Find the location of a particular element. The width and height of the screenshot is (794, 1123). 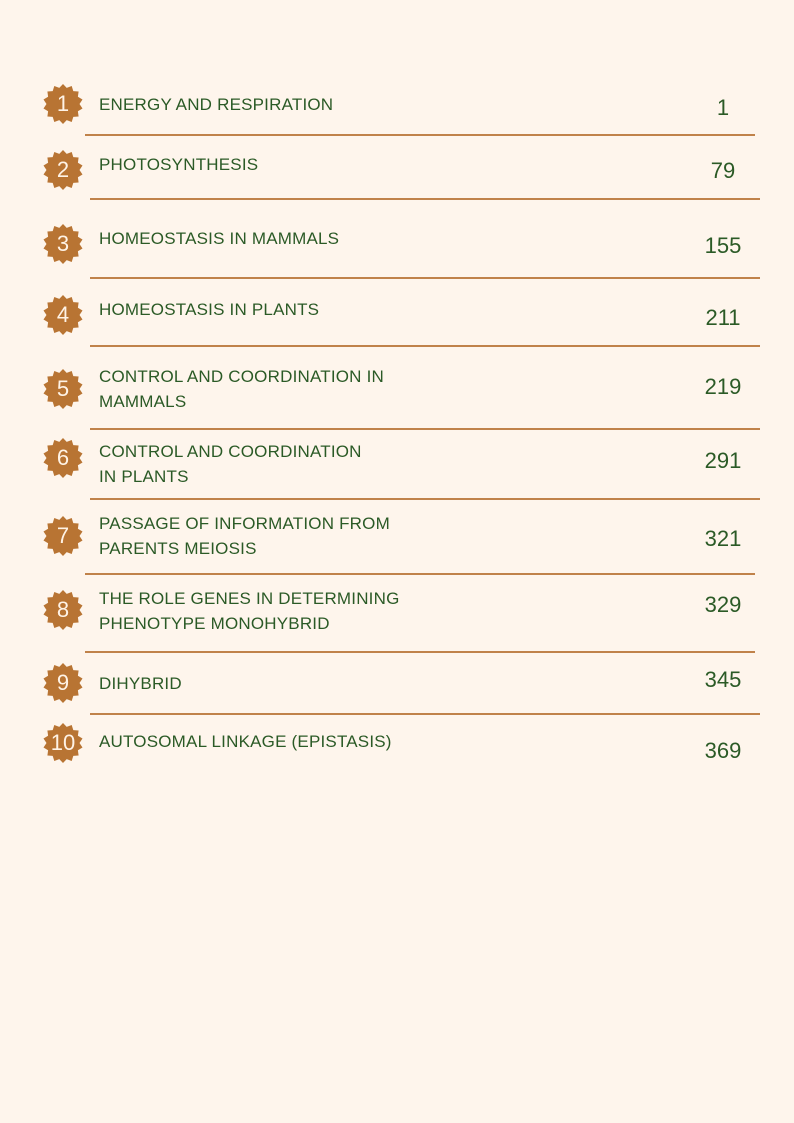

page-number: 345 is located at coordinates (723, 679).